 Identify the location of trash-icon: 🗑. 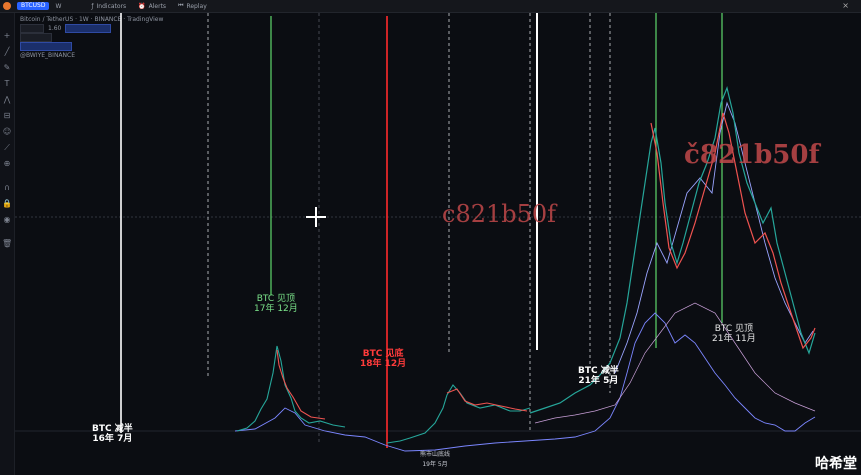
(7, 243).